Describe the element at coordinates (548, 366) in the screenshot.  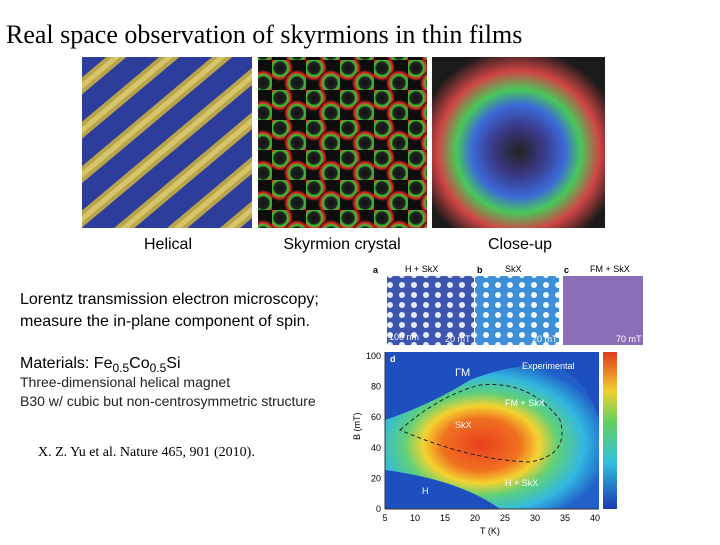
I see `legend: Experimental` at that location.